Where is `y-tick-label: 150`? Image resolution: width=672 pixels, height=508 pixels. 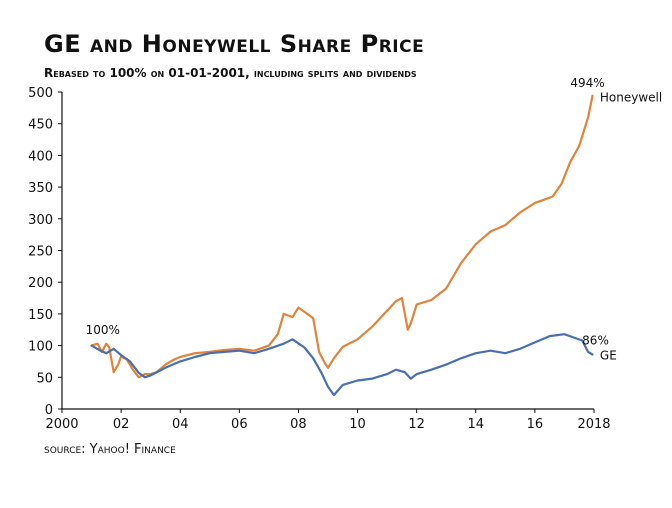 y-tick-label: 150 is located at coordinates (40, 315).